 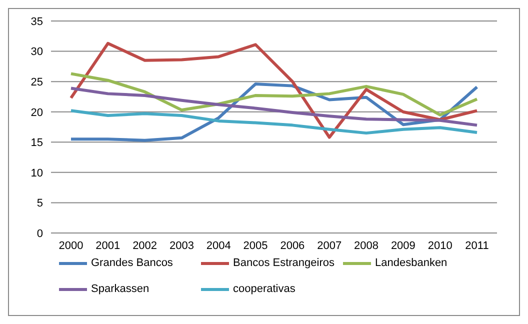 What do you see at coordinates (440, 246) in the screenshot?
I see `x-tick-label: 2010` at bounding box center [440, 246].